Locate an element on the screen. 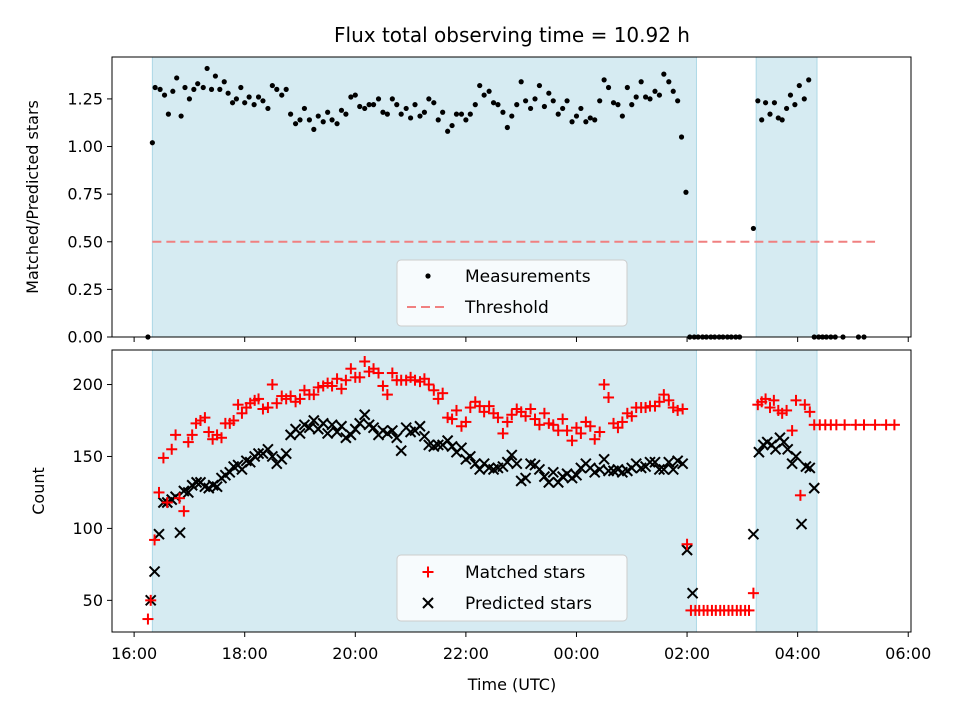 This screenshot has width=960, height=720. x-tick-label: 02:00 is located at coordinates (687, 653).